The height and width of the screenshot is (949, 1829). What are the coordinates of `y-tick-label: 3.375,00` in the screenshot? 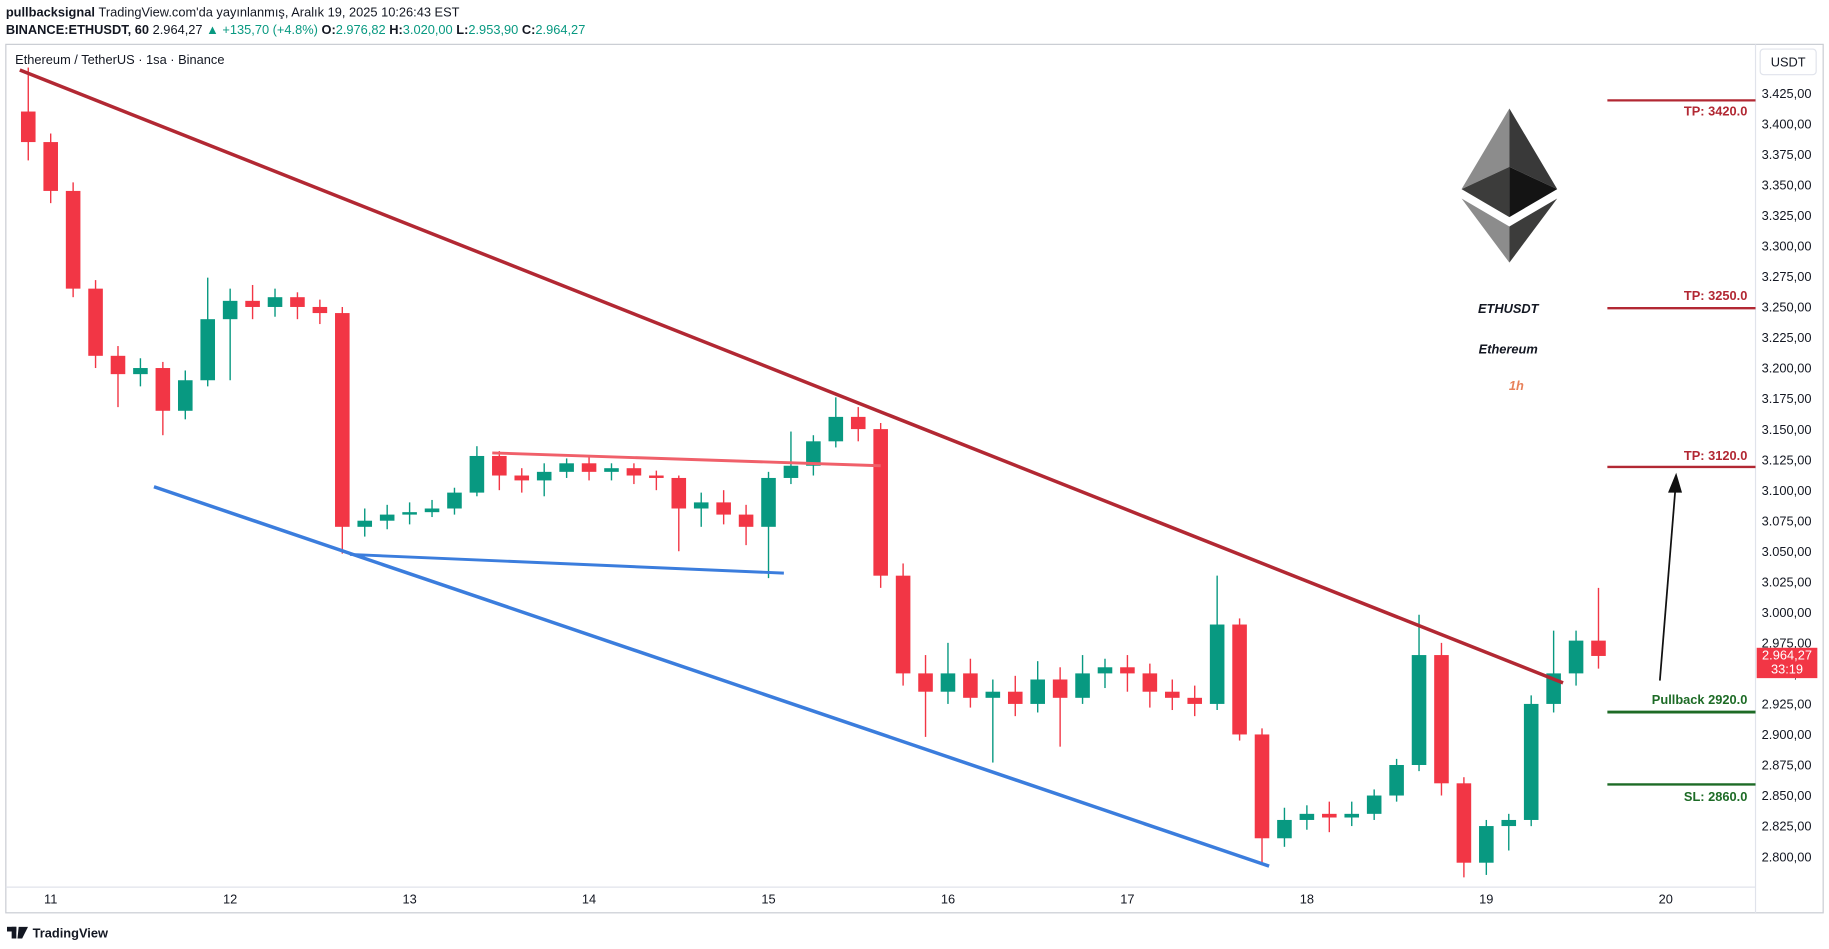 It's located at (1787, 154).